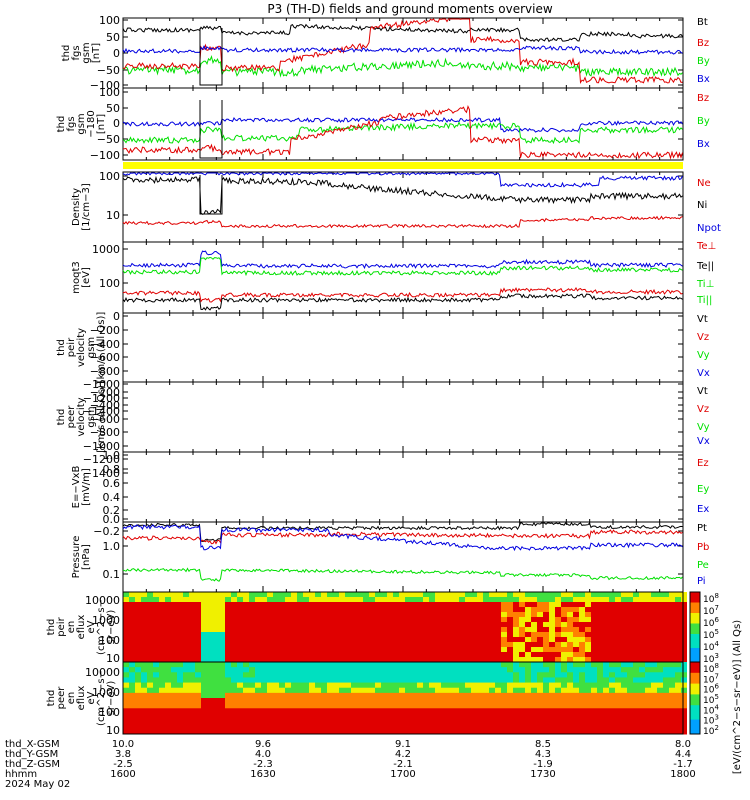  I want to click on xaxis-tick-label: 1700, so click(402, 774).